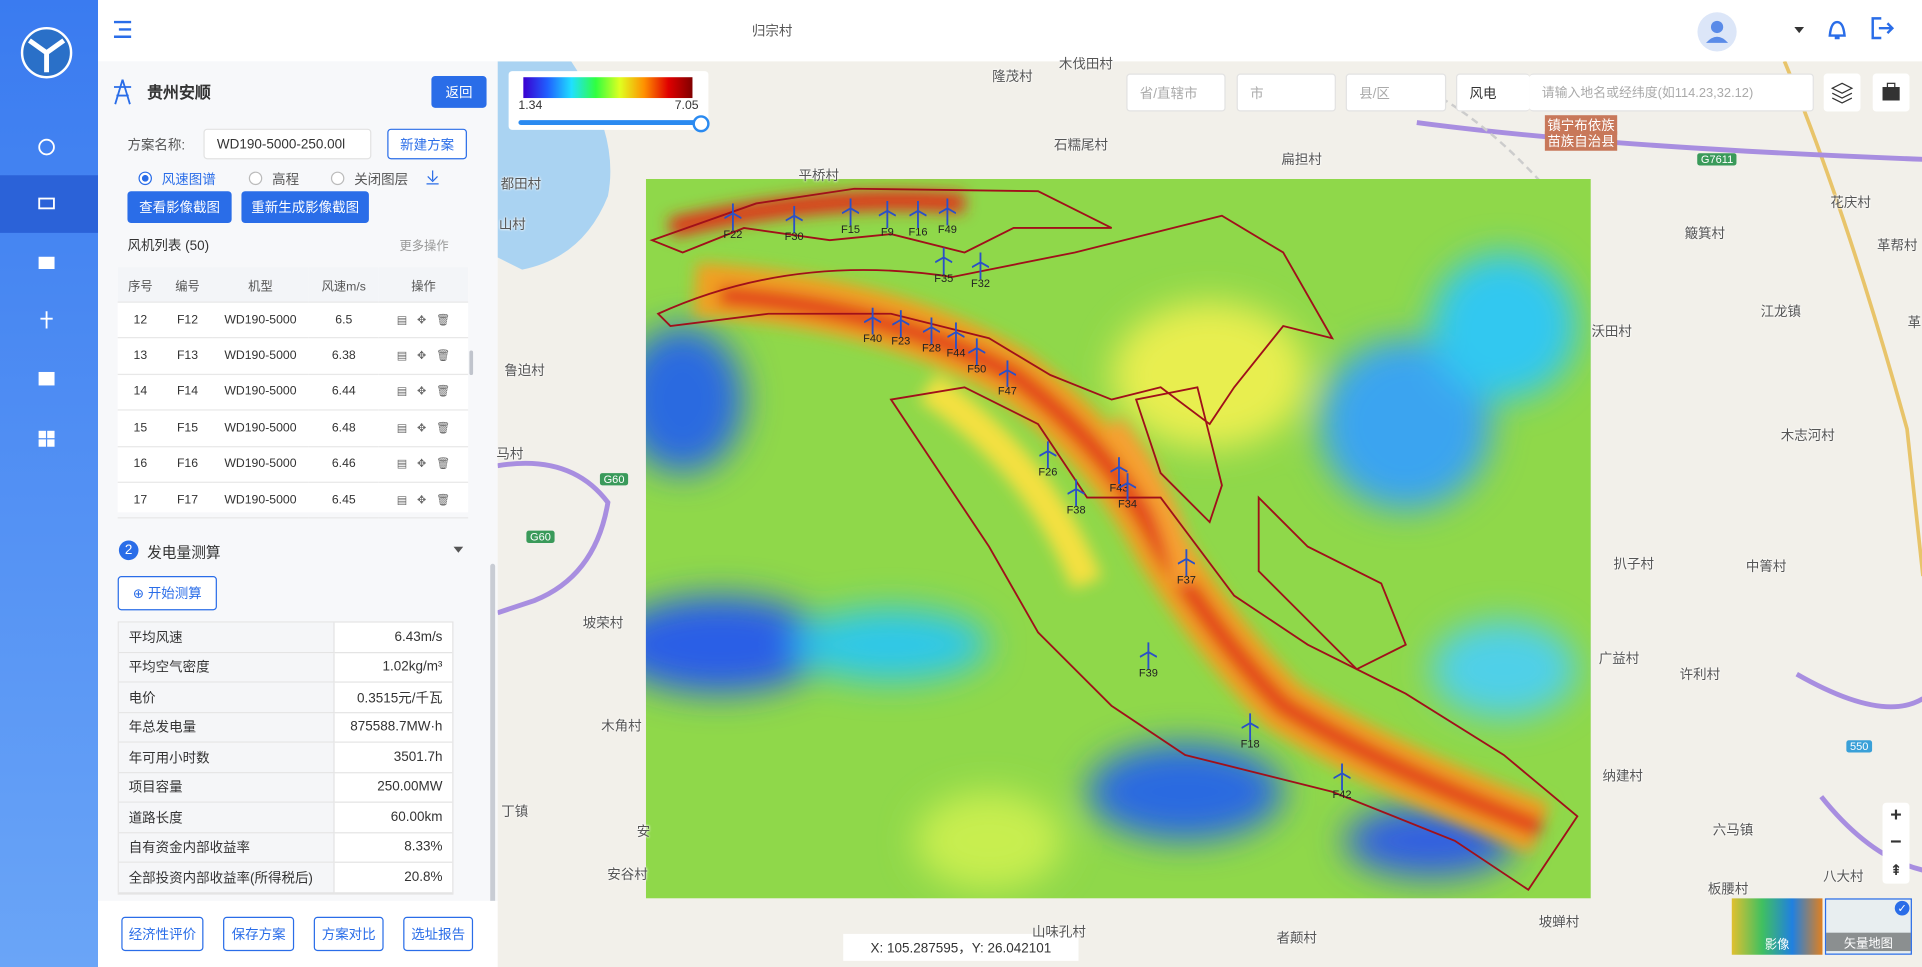 This screenshot has height=967, width=1922. I want to click on row-actions: ▤ ✥ 🗑, so click(423, 357).